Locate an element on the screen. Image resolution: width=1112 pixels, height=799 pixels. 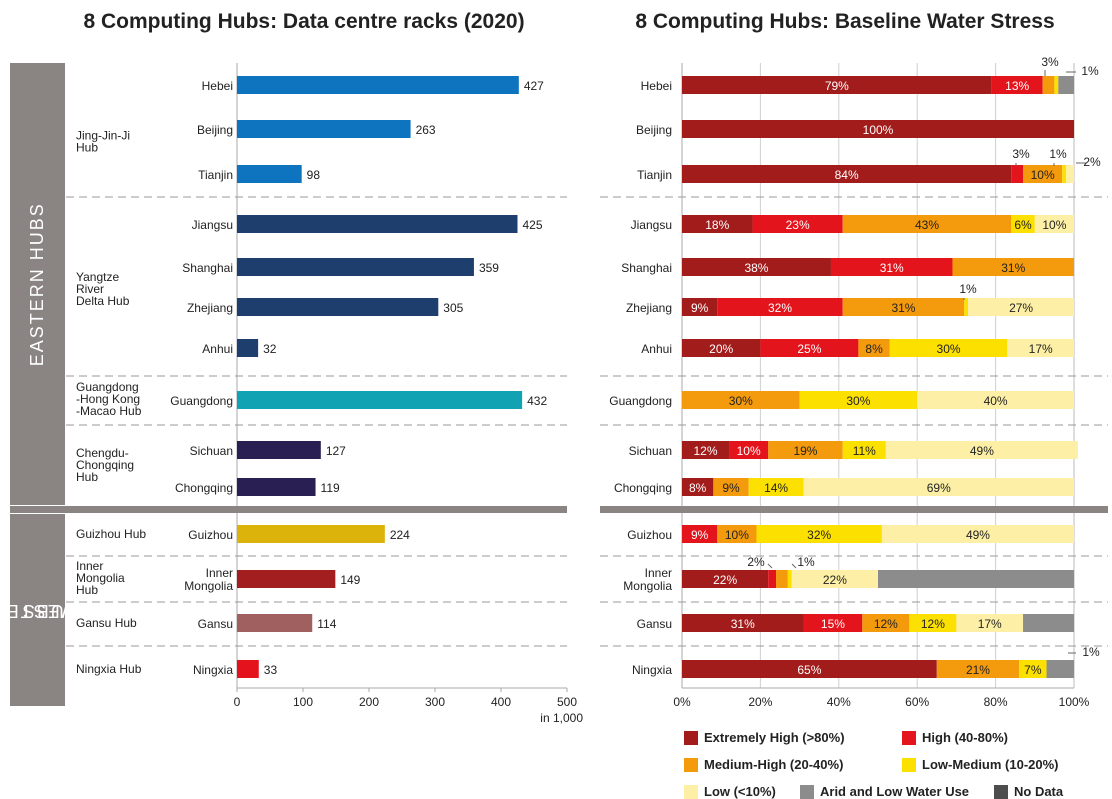
segment-label-jiangsu-medium-high-20-40: 43% is located at coordinates (927, 225).